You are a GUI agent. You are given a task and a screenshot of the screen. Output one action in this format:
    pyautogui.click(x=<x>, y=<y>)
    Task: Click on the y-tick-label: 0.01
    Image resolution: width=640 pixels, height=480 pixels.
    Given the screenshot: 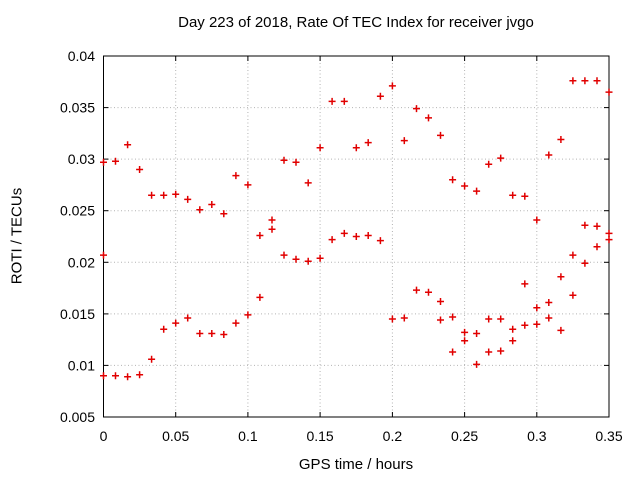 What is the action you would take?
    pyautogui.click(x=81, y=365)
    